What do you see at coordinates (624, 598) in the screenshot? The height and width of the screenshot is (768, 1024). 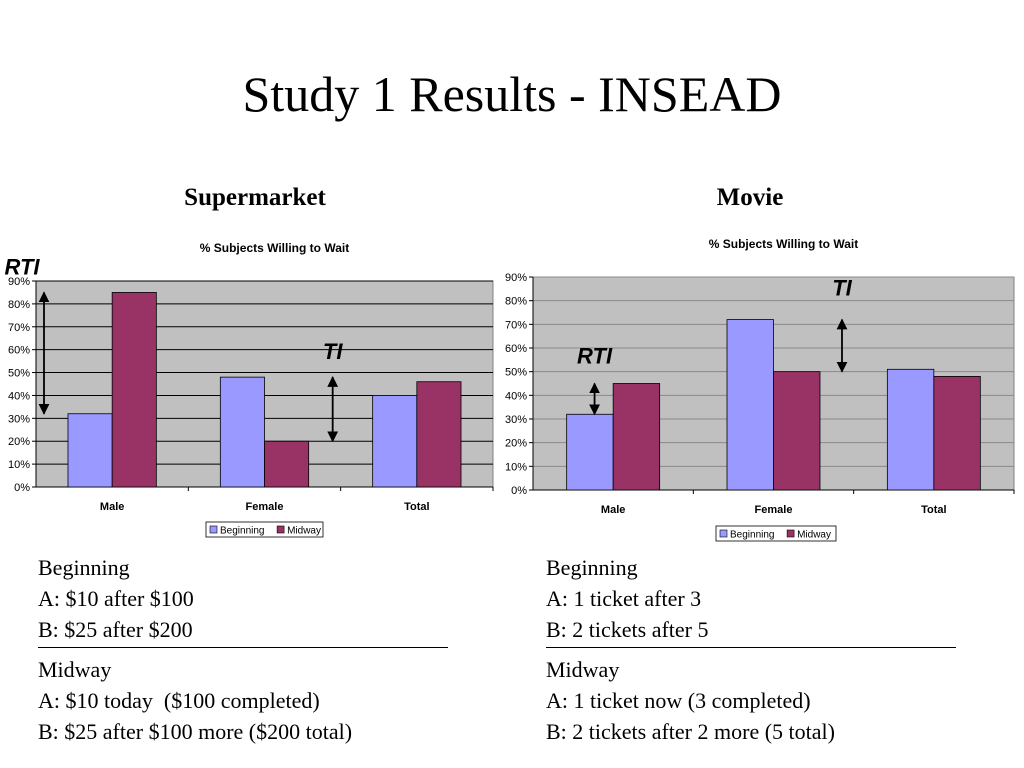 I see `note-line: A: 1 ticket after 3` at bounding box center [624, 598].